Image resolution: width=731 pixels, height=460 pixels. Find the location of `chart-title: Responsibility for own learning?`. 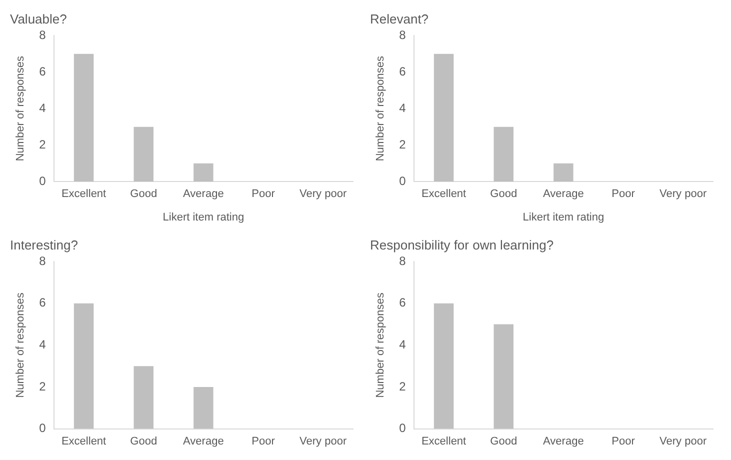

chart-title: Responsibility for own learning? is located at coordinates (462, 244).